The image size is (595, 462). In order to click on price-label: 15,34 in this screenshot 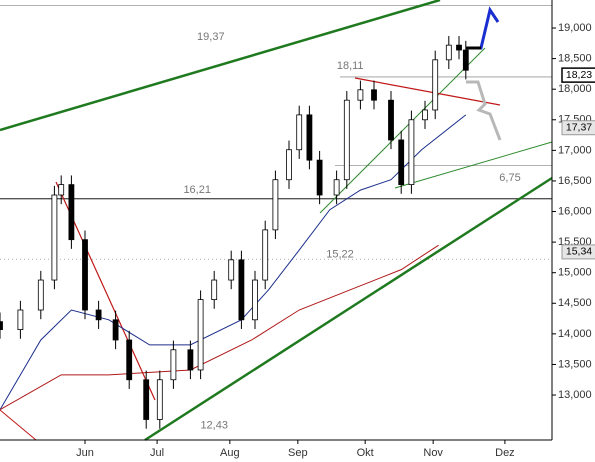, I will do `click(579, 252)`.